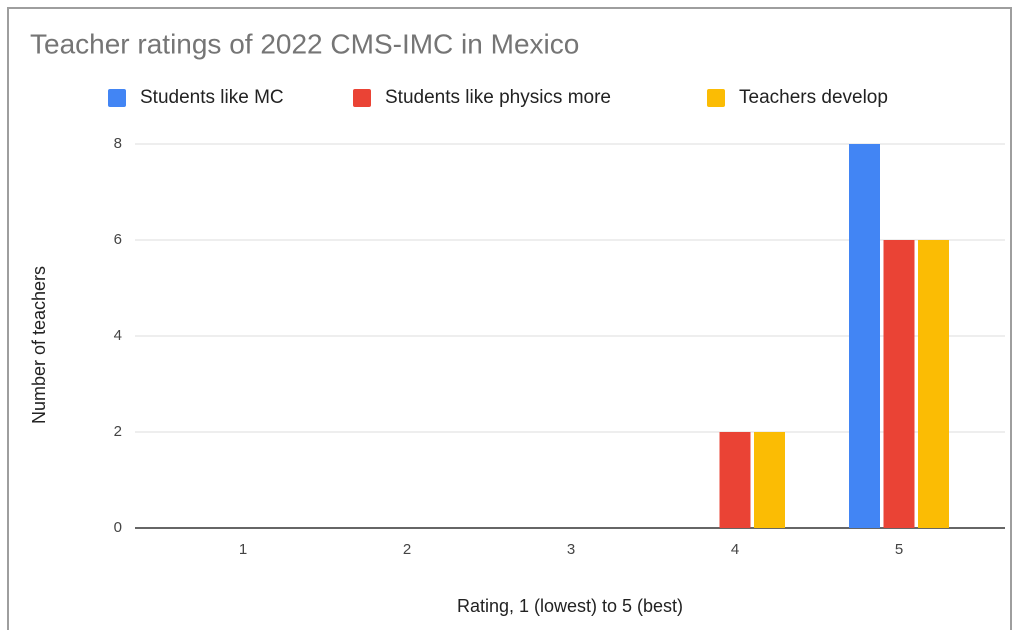 This screenshot has width=1012, height=630. Describe the element at coordinates (570, 606) in the screenshot. I see `x-axis-label: Rating, 1 (lowest) to 5 (best)` at that location.